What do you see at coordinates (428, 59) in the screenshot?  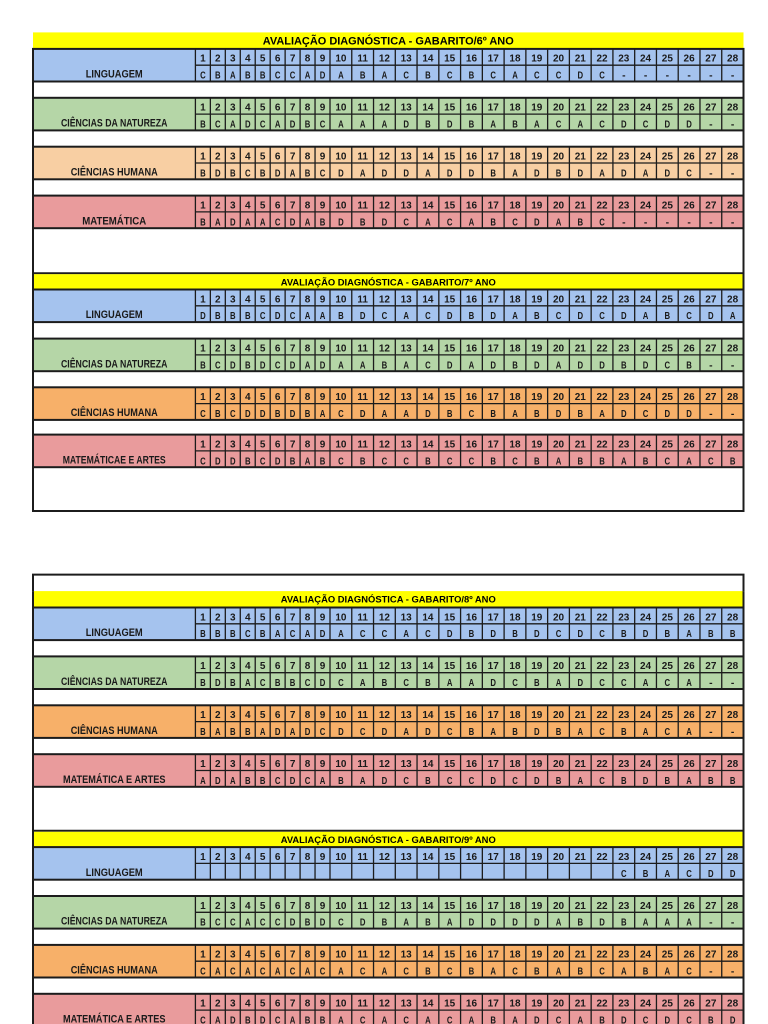 I see `svg-text: 14` at bounding box center [428, 59].